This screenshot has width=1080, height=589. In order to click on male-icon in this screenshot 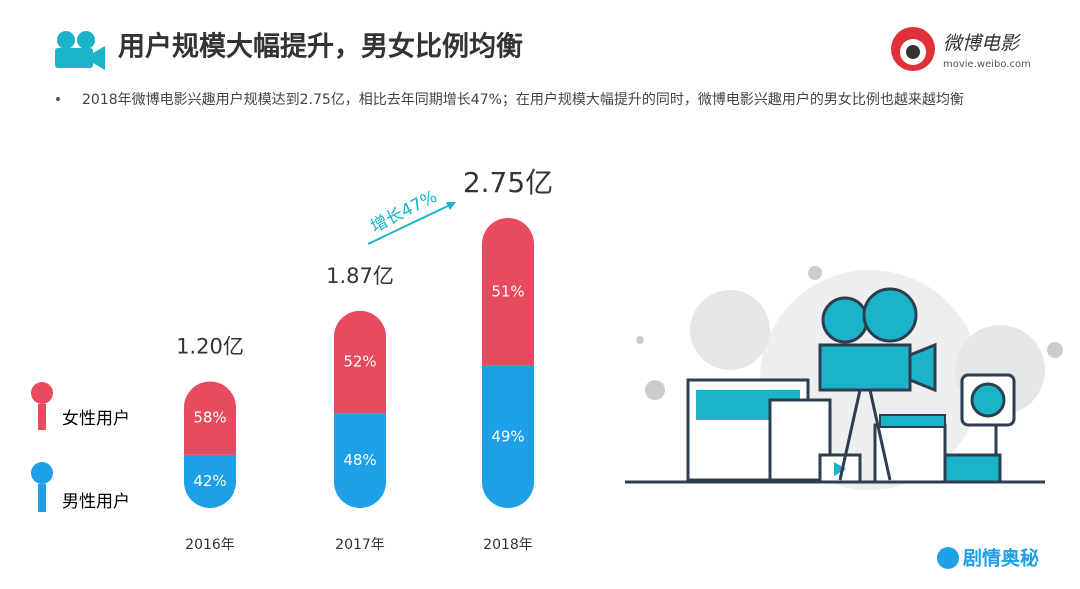, I will do `click(42, 487)`.